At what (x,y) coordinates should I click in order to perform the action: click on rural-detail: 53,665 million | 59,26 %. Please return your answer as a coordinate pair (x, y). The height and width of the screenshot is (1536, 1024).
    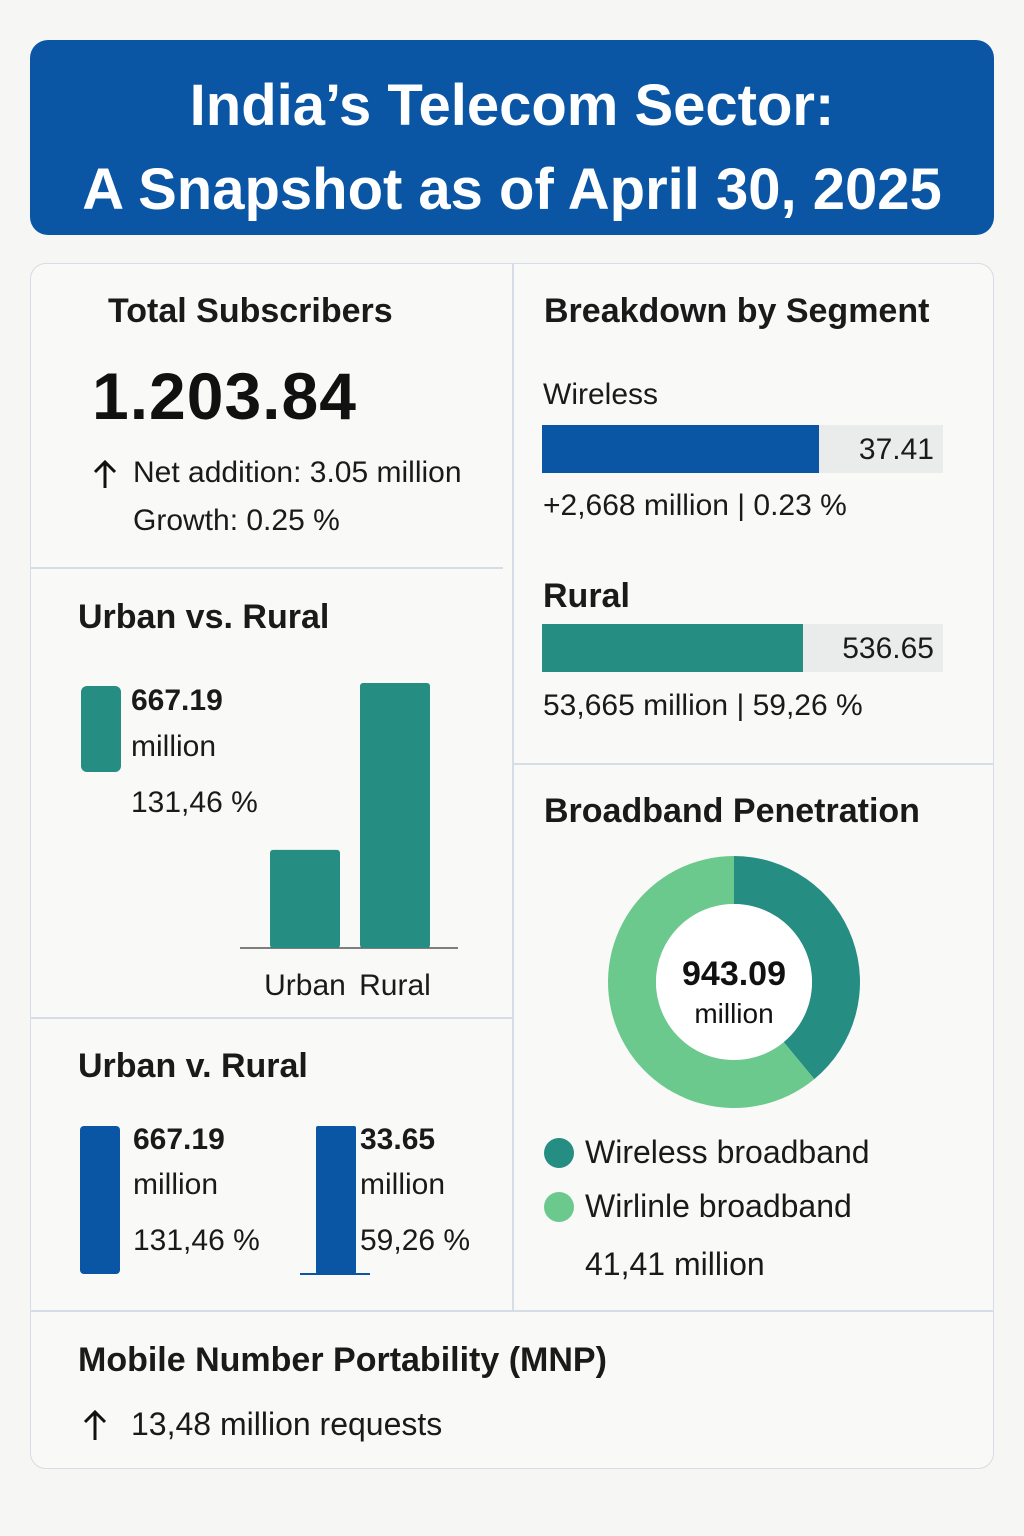
    Looking at the image, I should click on (703, 705).